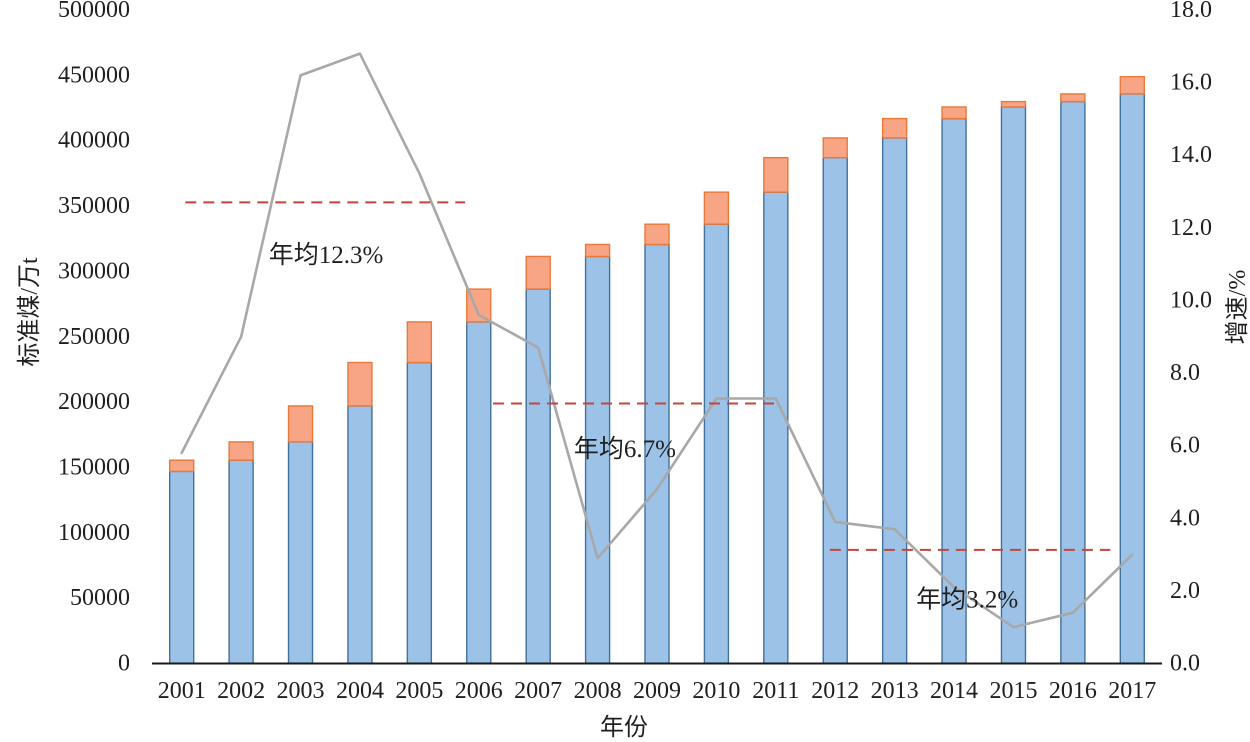  I want to click on x-tick-2006: 2006, so click(479, 691).